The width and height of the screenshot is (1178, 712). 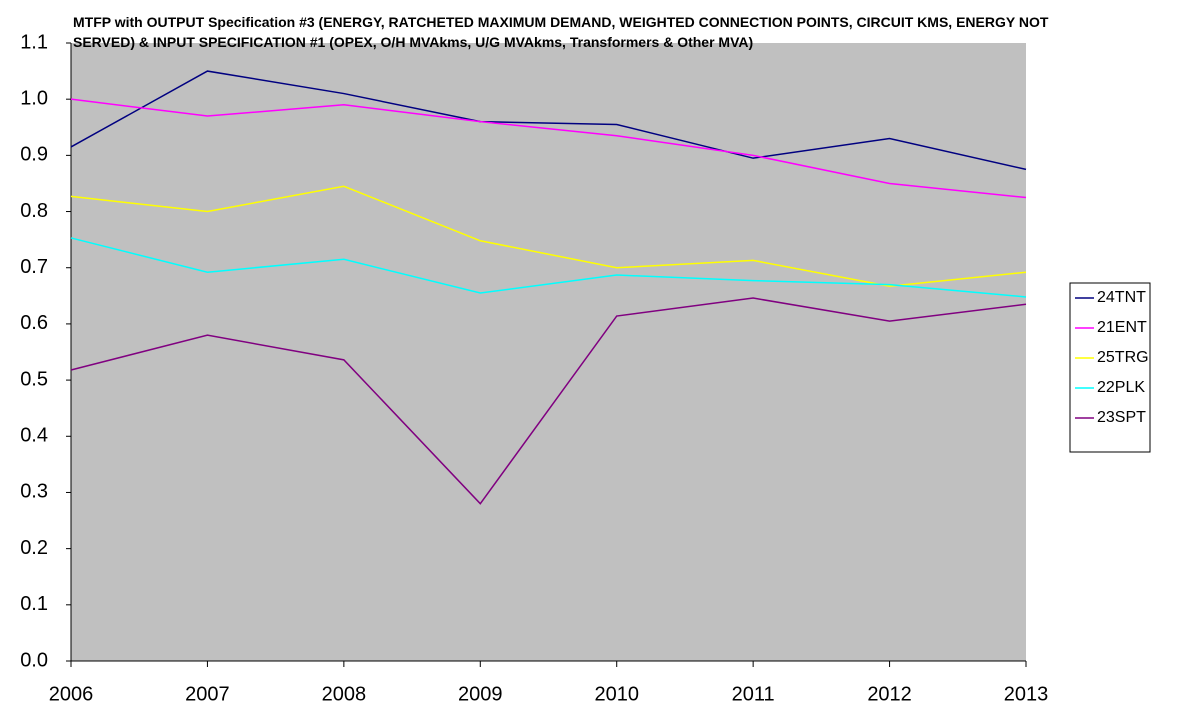 I want to click on y-tick-label: 0.1, so click(x=34, y=604).